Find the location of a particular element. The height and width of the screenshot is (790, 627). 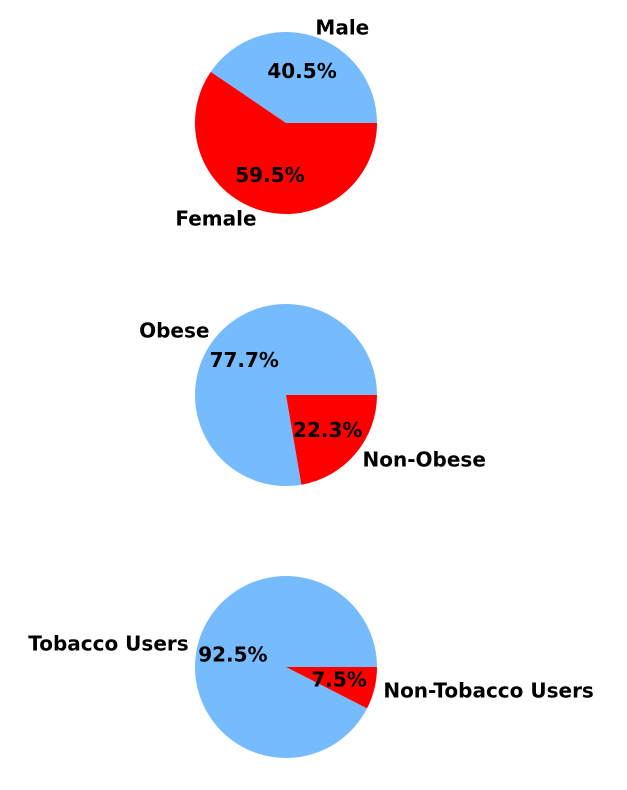

pie-category-label: Male is located at coordinates (342, 27).